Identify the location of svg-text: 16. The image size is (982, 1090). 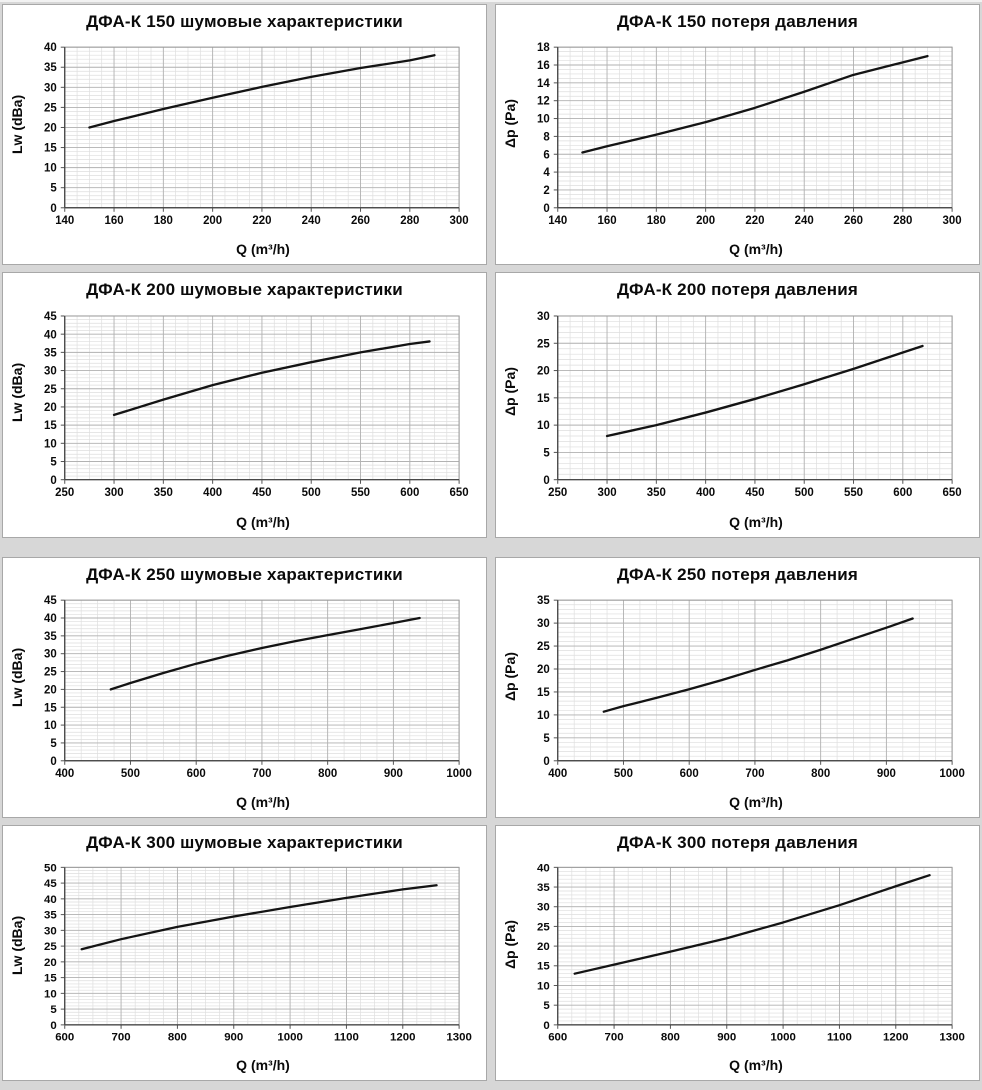
(543, 66).